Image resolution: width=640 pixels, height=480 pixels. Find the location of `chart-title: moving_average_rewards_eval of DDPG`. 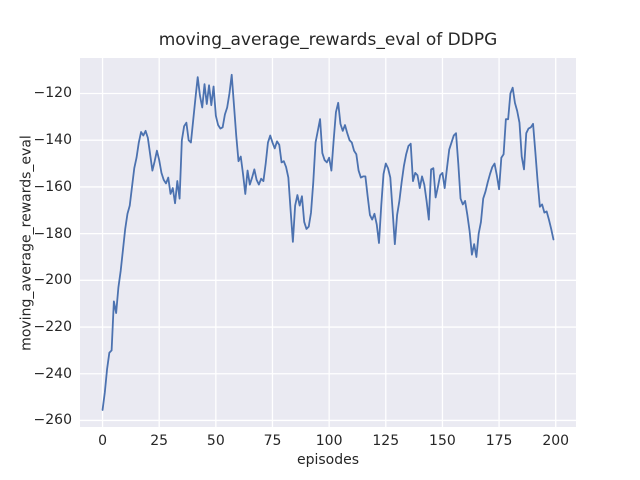

chart-title: moving_average_rewards_eval of DDPG is located at coordinates (328, 40).